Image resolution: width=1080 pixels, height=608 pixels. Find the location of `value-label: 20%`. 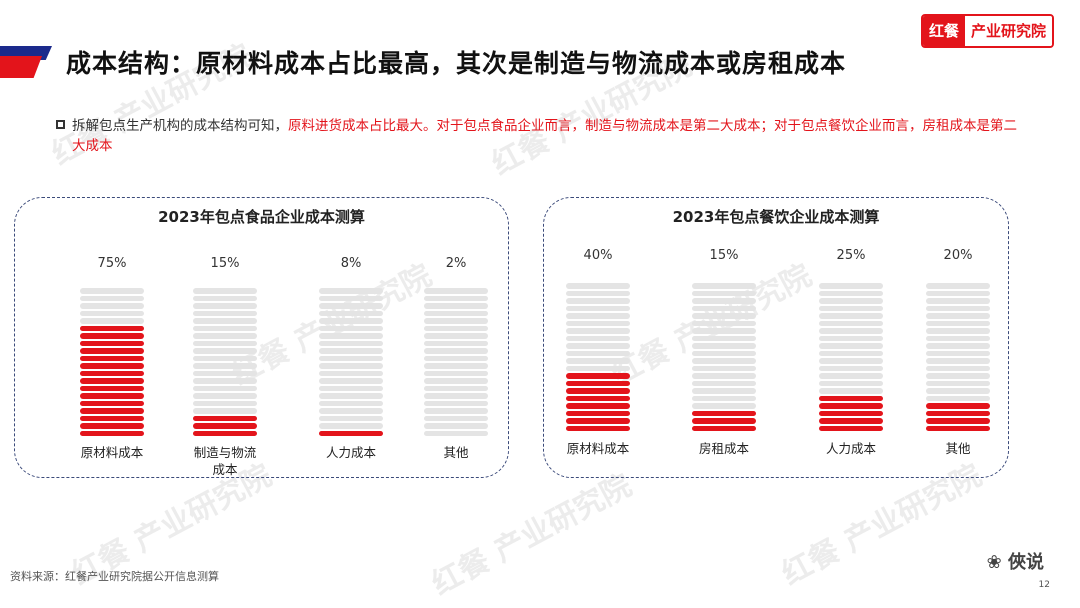

value-label: 20% is located at coordinates (958, 255).